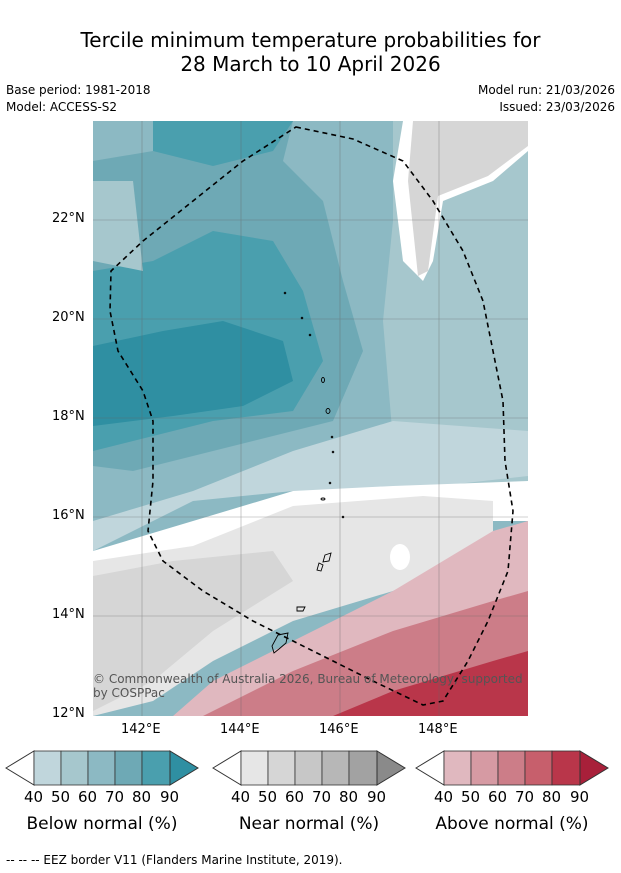  What do you see at coordinates (309, 768) in the screenshot?
I see `colorbar-near-normal` at bounding box center [309, 768].